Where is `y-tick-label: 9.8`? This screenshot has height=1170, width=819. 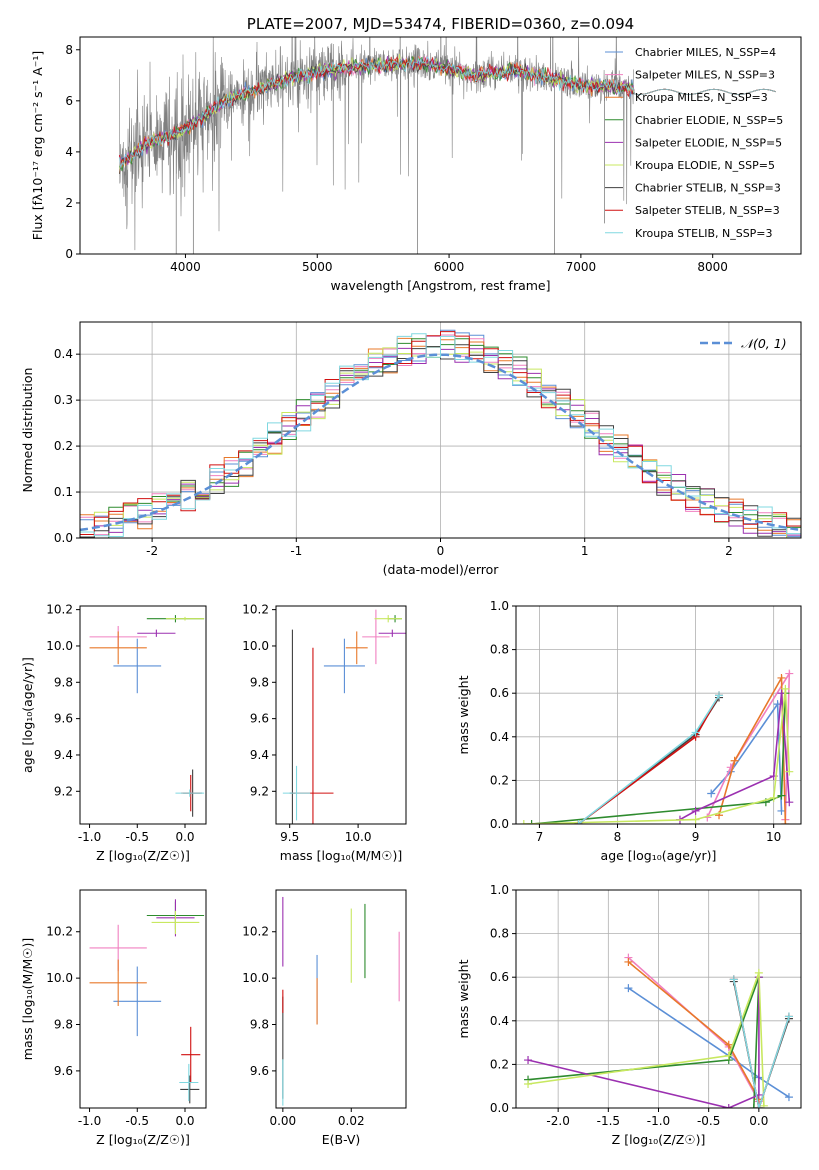
y-tick-label: 9.8 is located at coordinates (259, 1025).